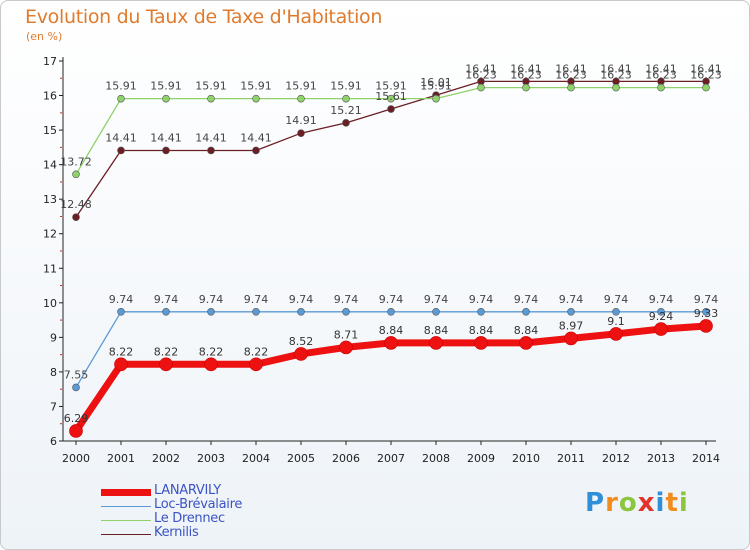  I want to click on legend-item-le-drennec: Le Drennec, so click(231, 519).